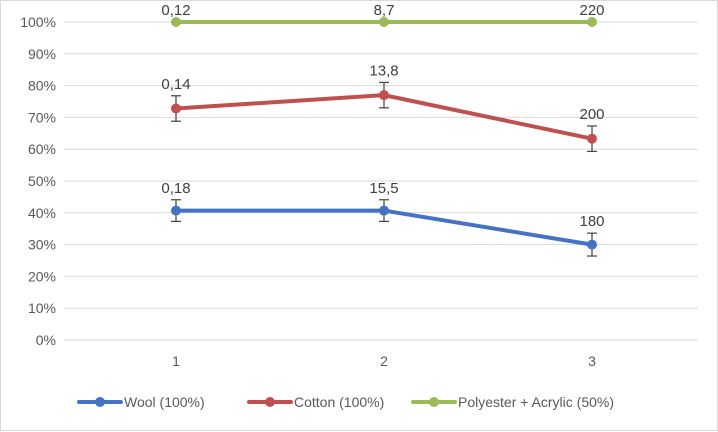 This screenshot has height=432, width=718. What do you see at coordinates (383, 70) in the screenshot?
I see `data-label: 13,8` at bounding box center [383, 70].